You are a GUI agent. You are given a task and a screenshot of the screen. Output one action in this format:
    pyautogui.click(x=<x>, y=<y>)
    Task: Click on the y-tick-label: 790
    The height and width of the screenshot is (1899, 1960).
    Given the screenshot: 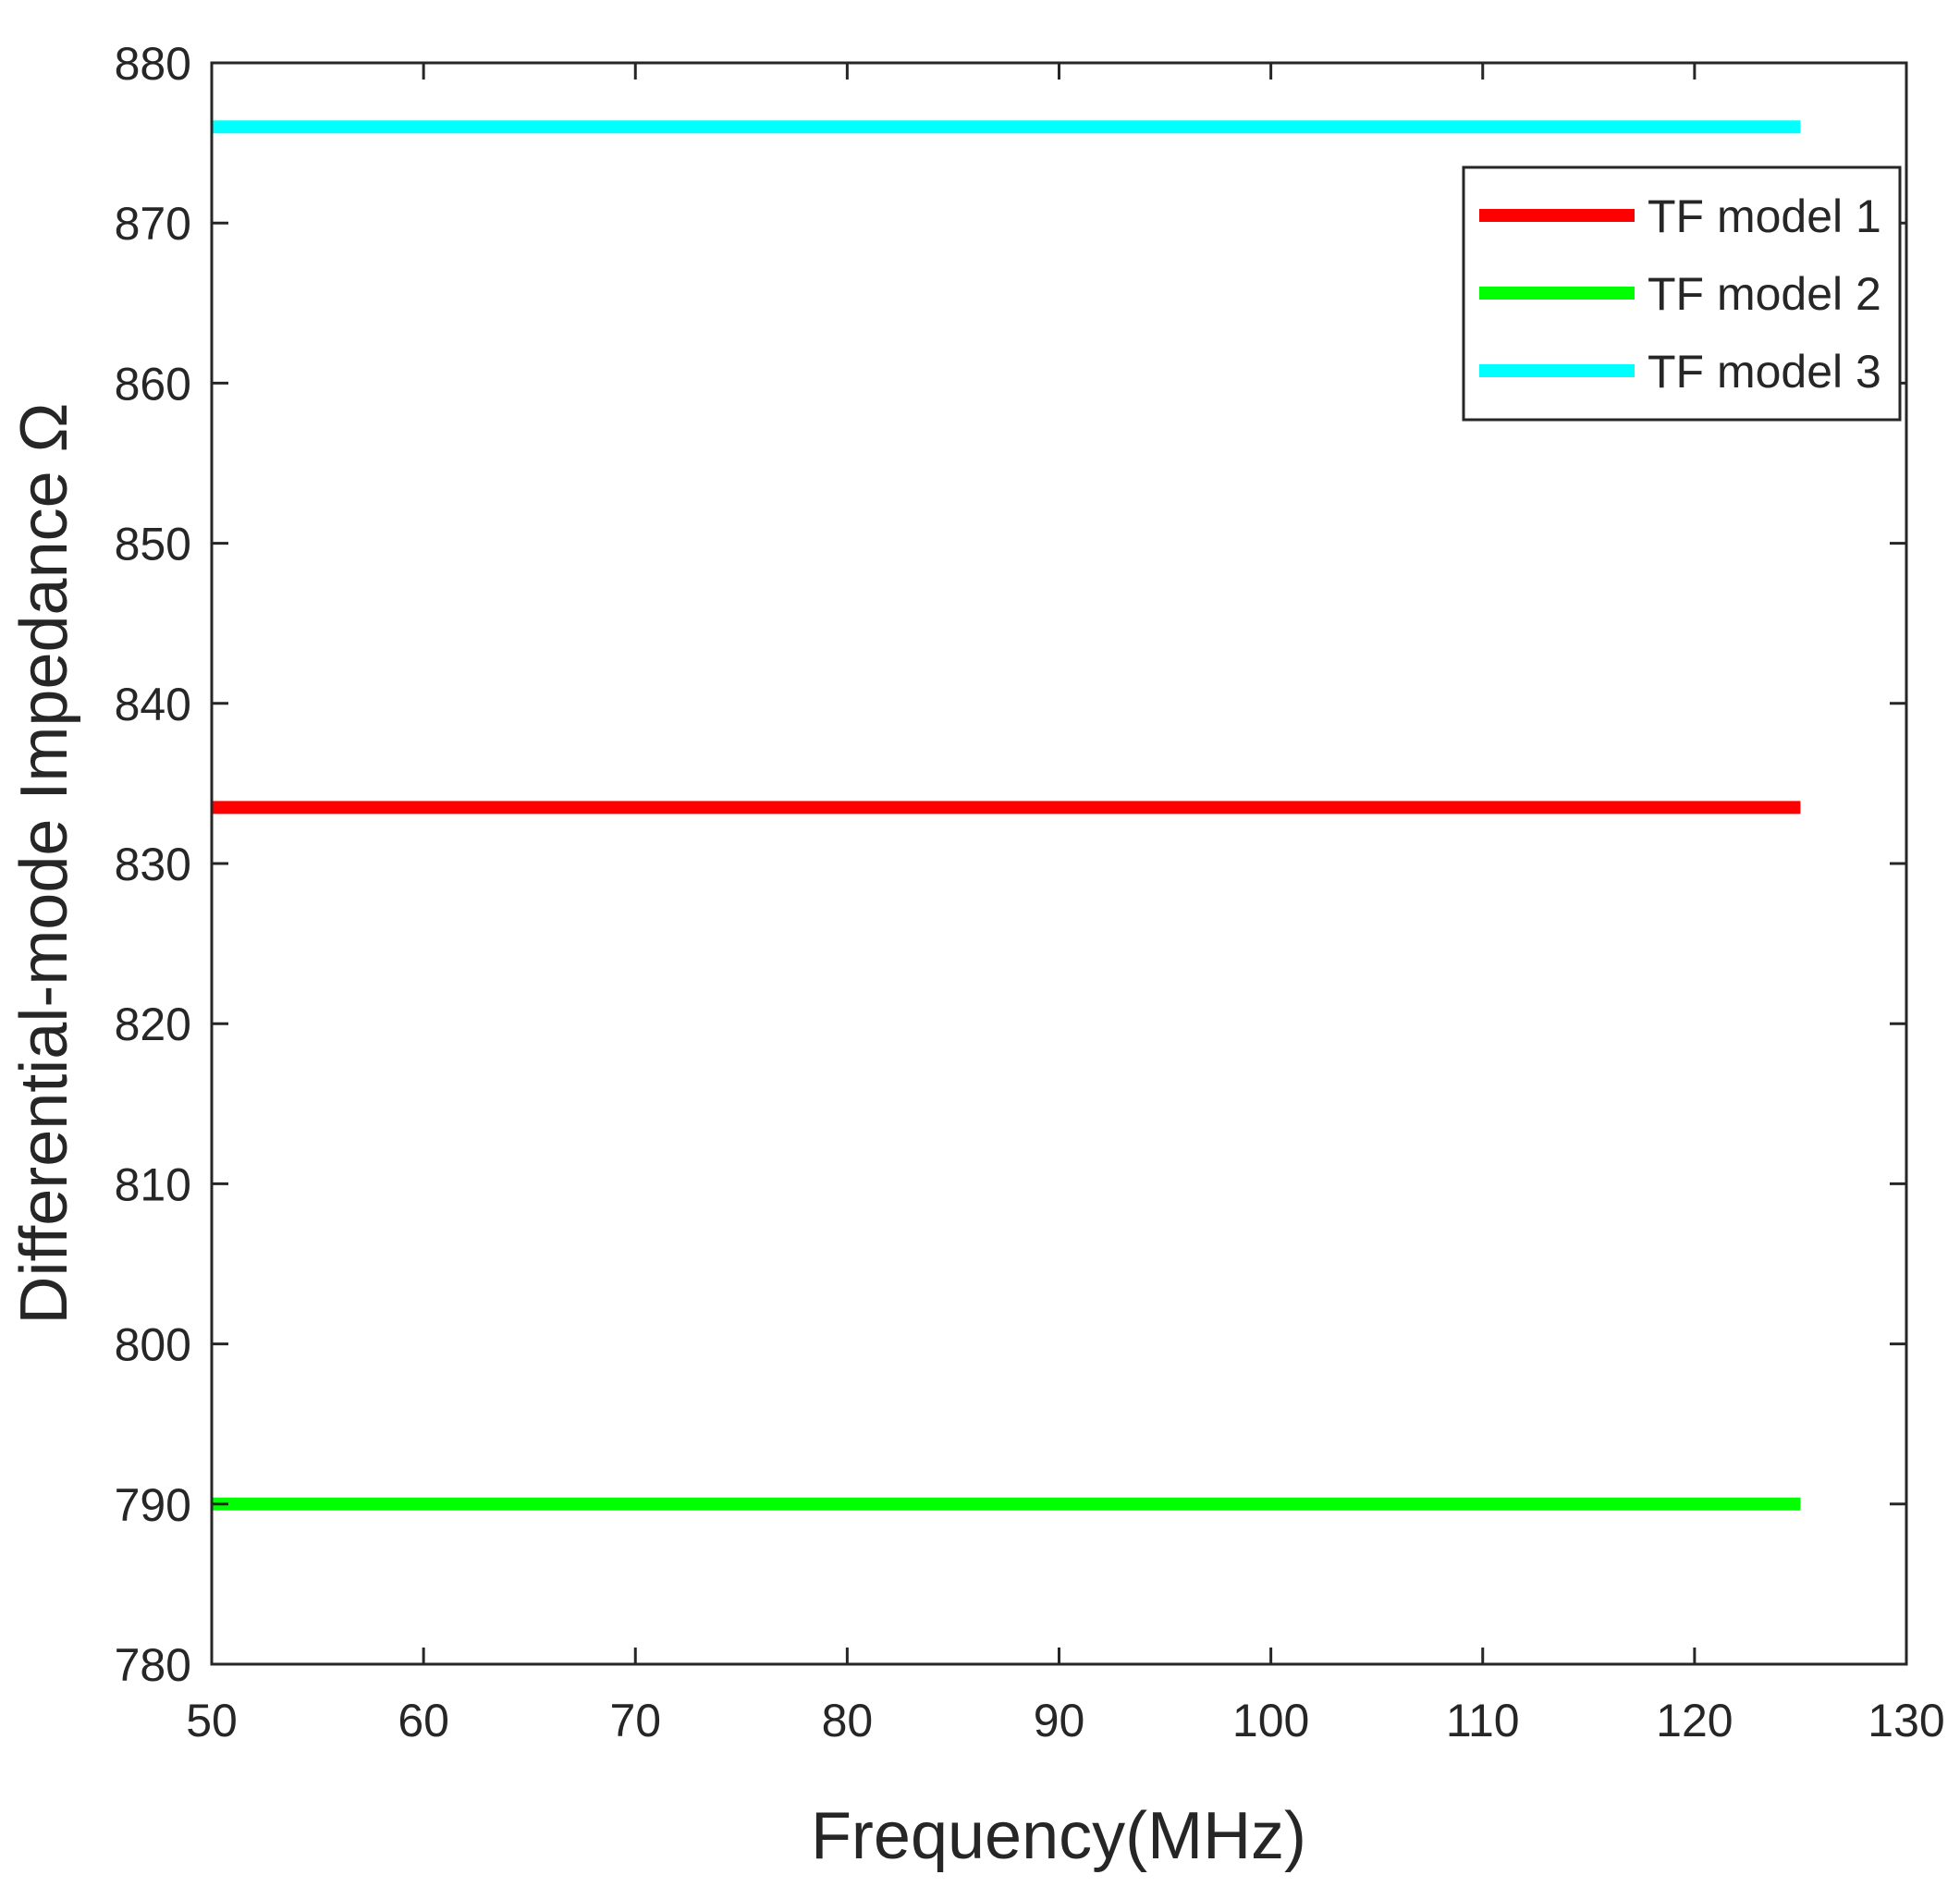 What is the action you would take?
    pyautogui.click(x=153, y=1505)
    